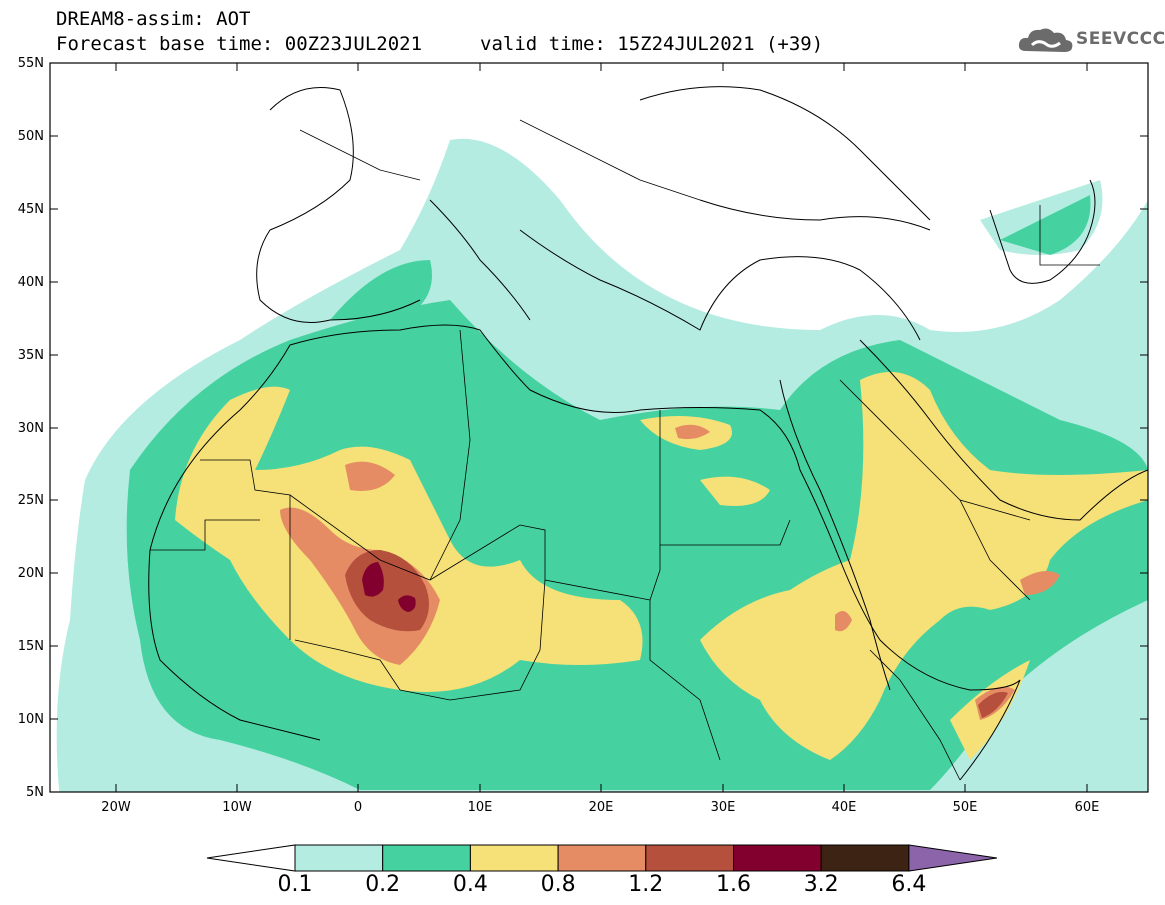 The width and height of the screenshot is (1165, 905). I want to click on lon-label: 20E, so click(601, 807).